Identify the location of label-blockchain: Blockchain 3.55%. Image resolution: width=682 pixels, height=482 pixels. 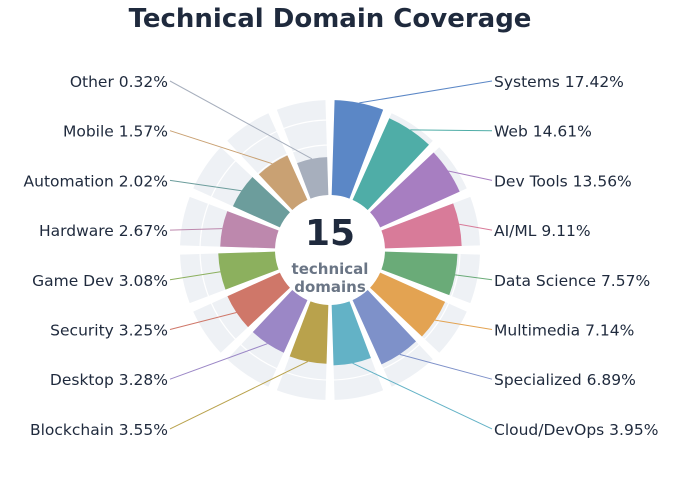
(99, 430).